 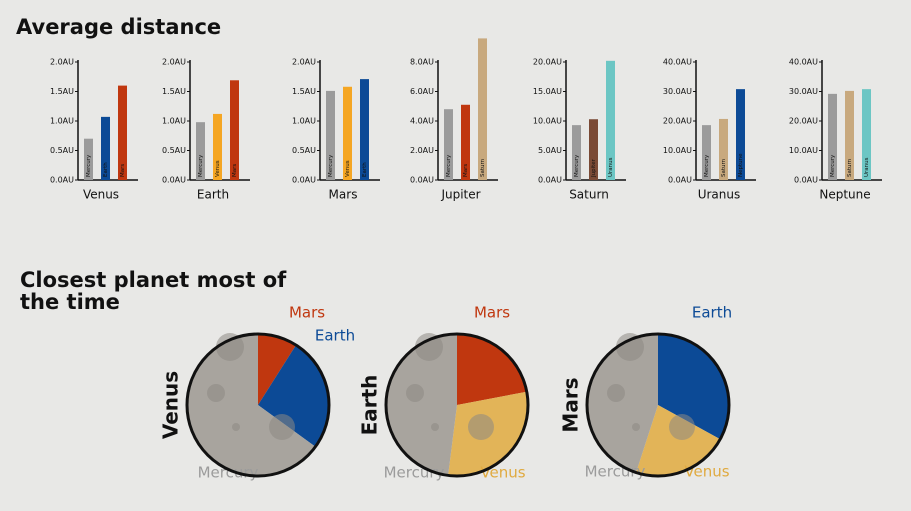 What do you see at coordinates (171, 405) in the screenshot?
I see `pie-title: Venus` at bounding box center [171, 405].